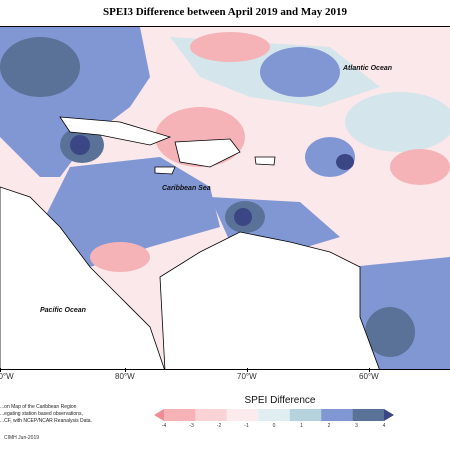 Image resolution: width=450 pixels, height=450 pixels. I want to click on puerto-rico-island, so click(265, 161).